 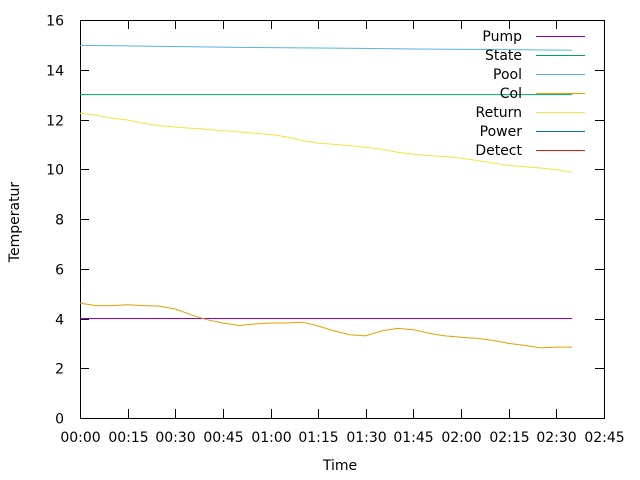 What do you see at coordinates (498, 151) in the screenshot?
I see `legend-label: Detect` at bounding box center [498, 151].